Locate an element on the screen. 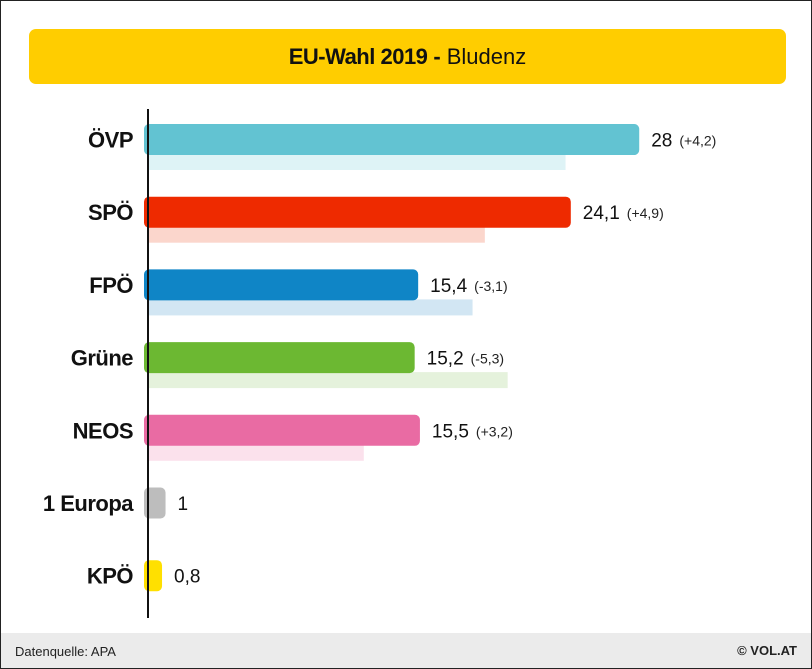  chart-title: EU-Wahl 2019 is located at coordinates (358, 56).